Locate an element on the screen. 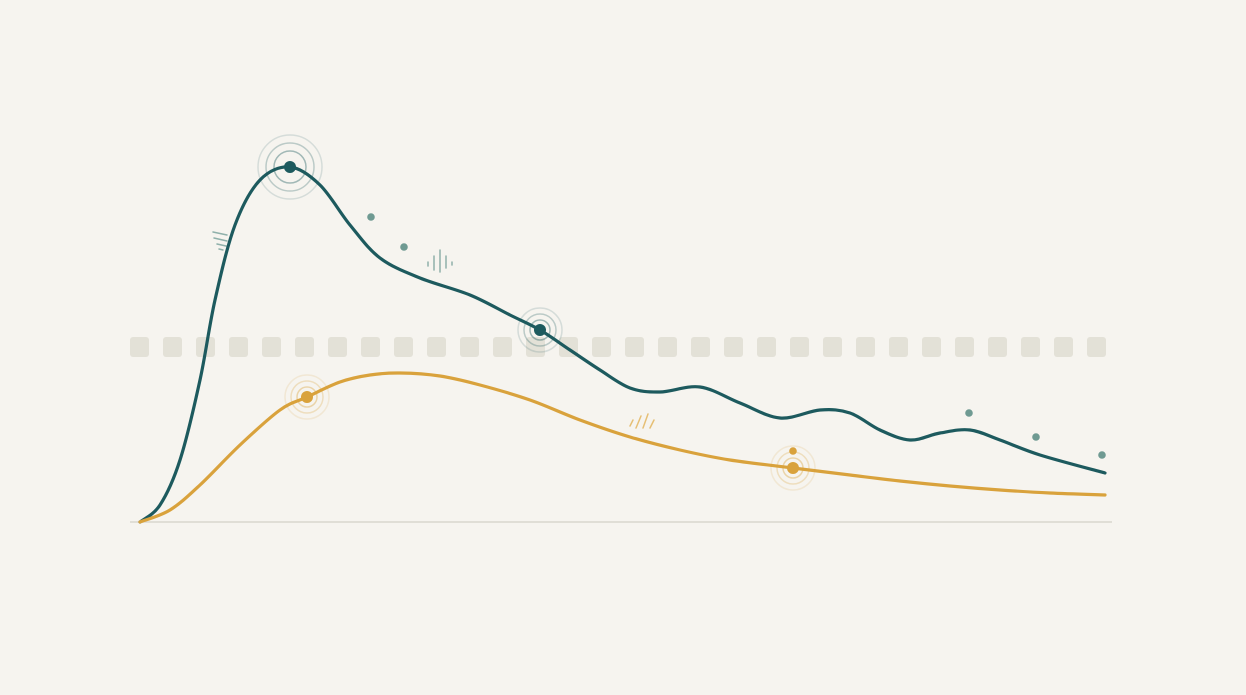  reference-line is located at coordinates (618, 347).